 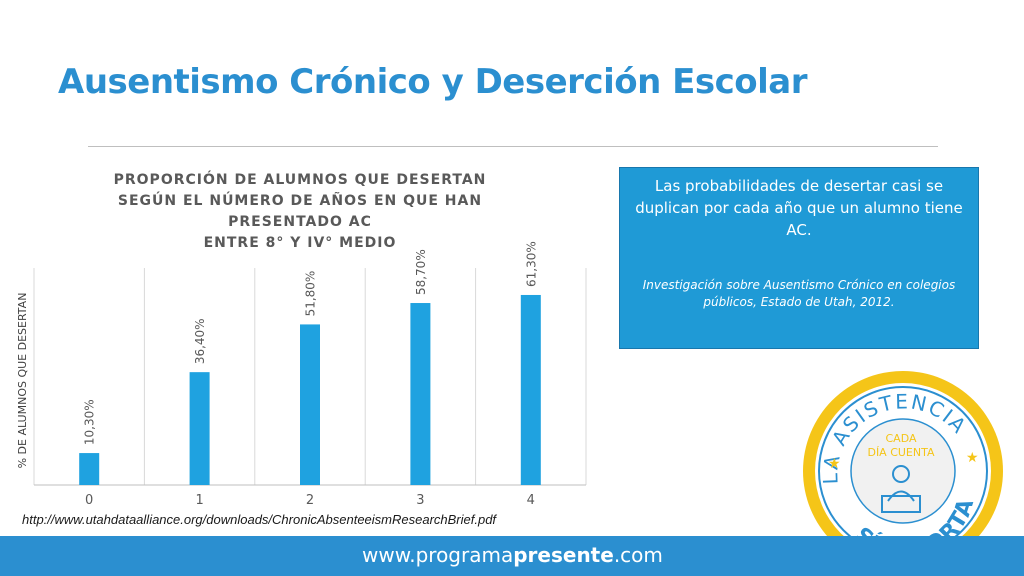 What do you see at coordinates (901, 452) in the screenshot?
I see `seal-inner-line-2: DÍA CUENTA` at bounding box center [901, 452].